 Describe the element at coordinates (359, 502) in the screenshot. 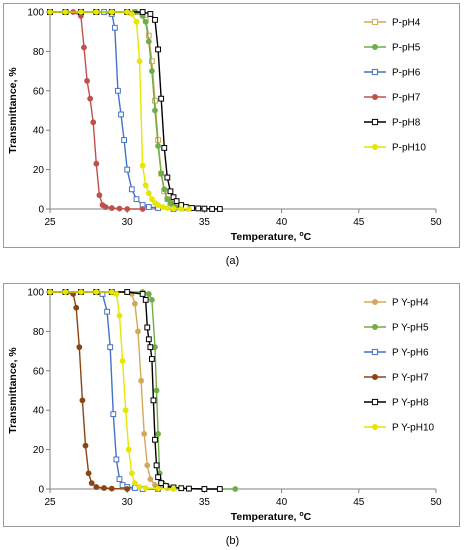

I see `chart-b-x-tick-label-4: 45` at that location.